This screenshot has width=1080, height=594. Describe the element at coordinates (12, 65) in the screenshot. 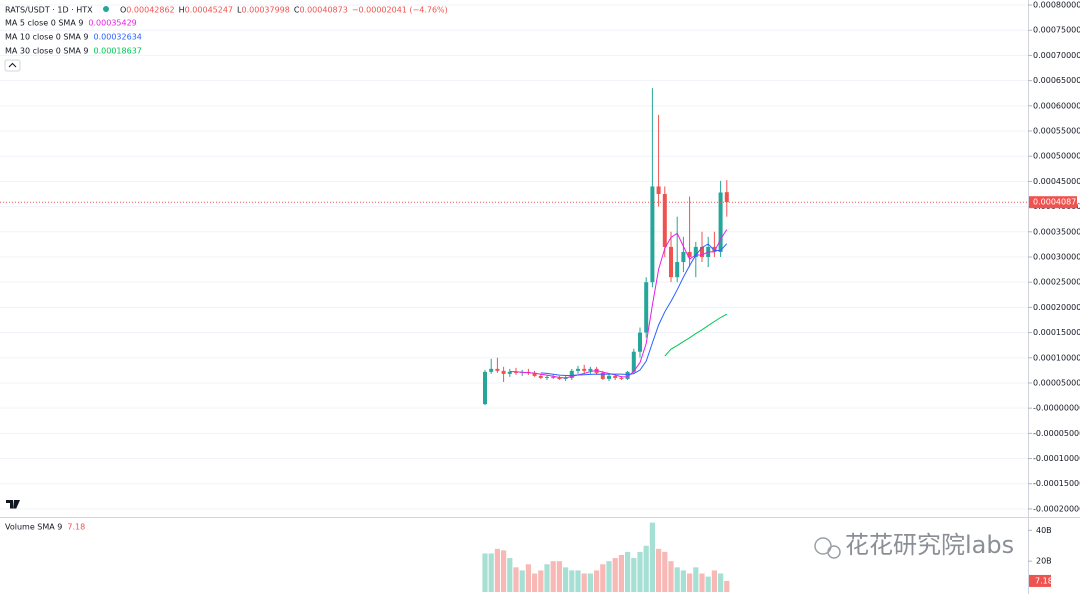

I see `collapse-button` at that location.